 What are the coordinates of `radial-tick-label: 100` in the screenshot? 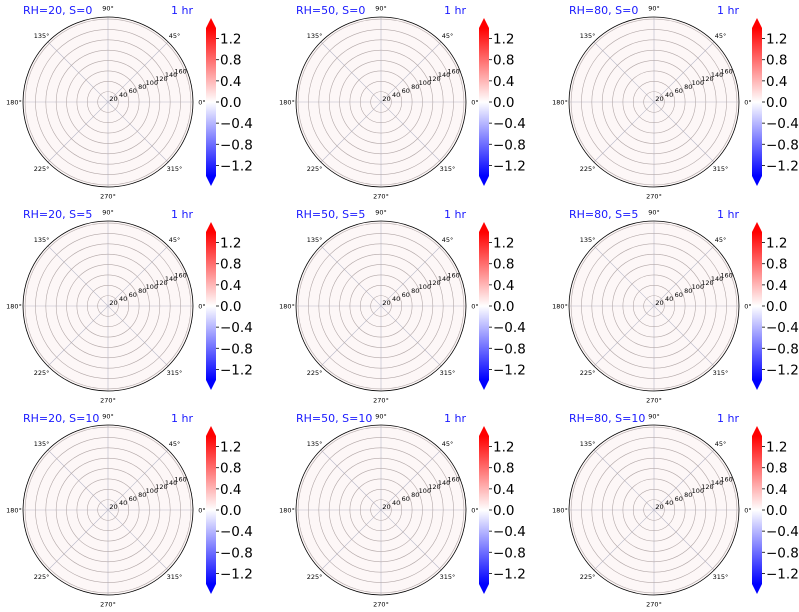 It's located at (698, 287).